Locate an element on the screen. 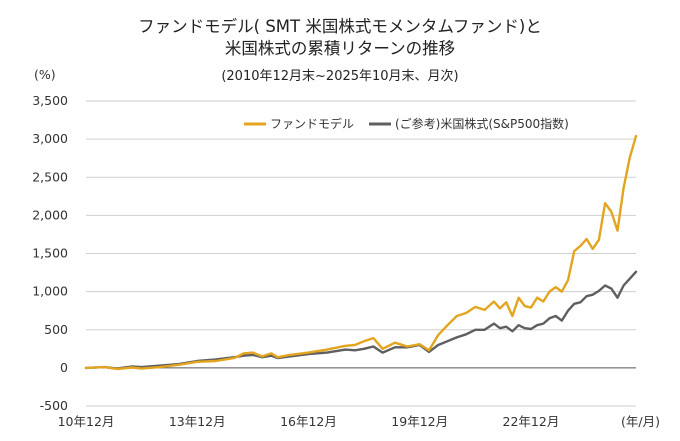 The width and height of the screenshot is (680, 441). x-tick-label: 22年12月 is located at coordinates (531, 421).